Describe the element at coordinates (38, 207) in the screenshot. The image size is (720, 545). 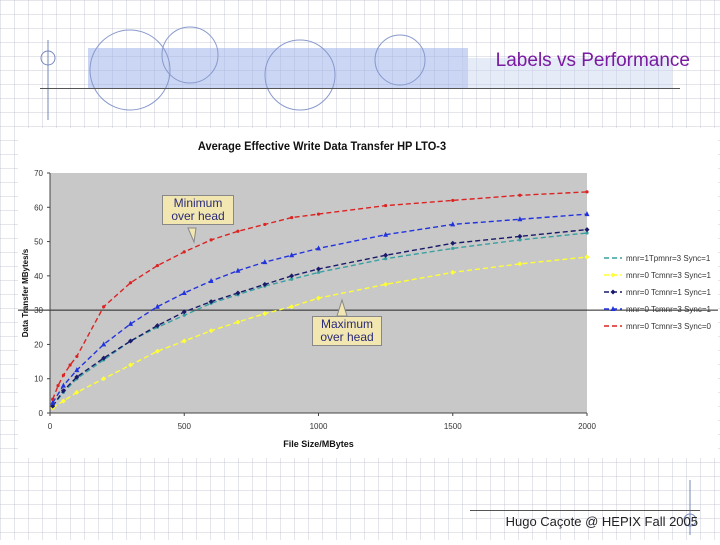
I see `y-tick-label: 60` at that location.